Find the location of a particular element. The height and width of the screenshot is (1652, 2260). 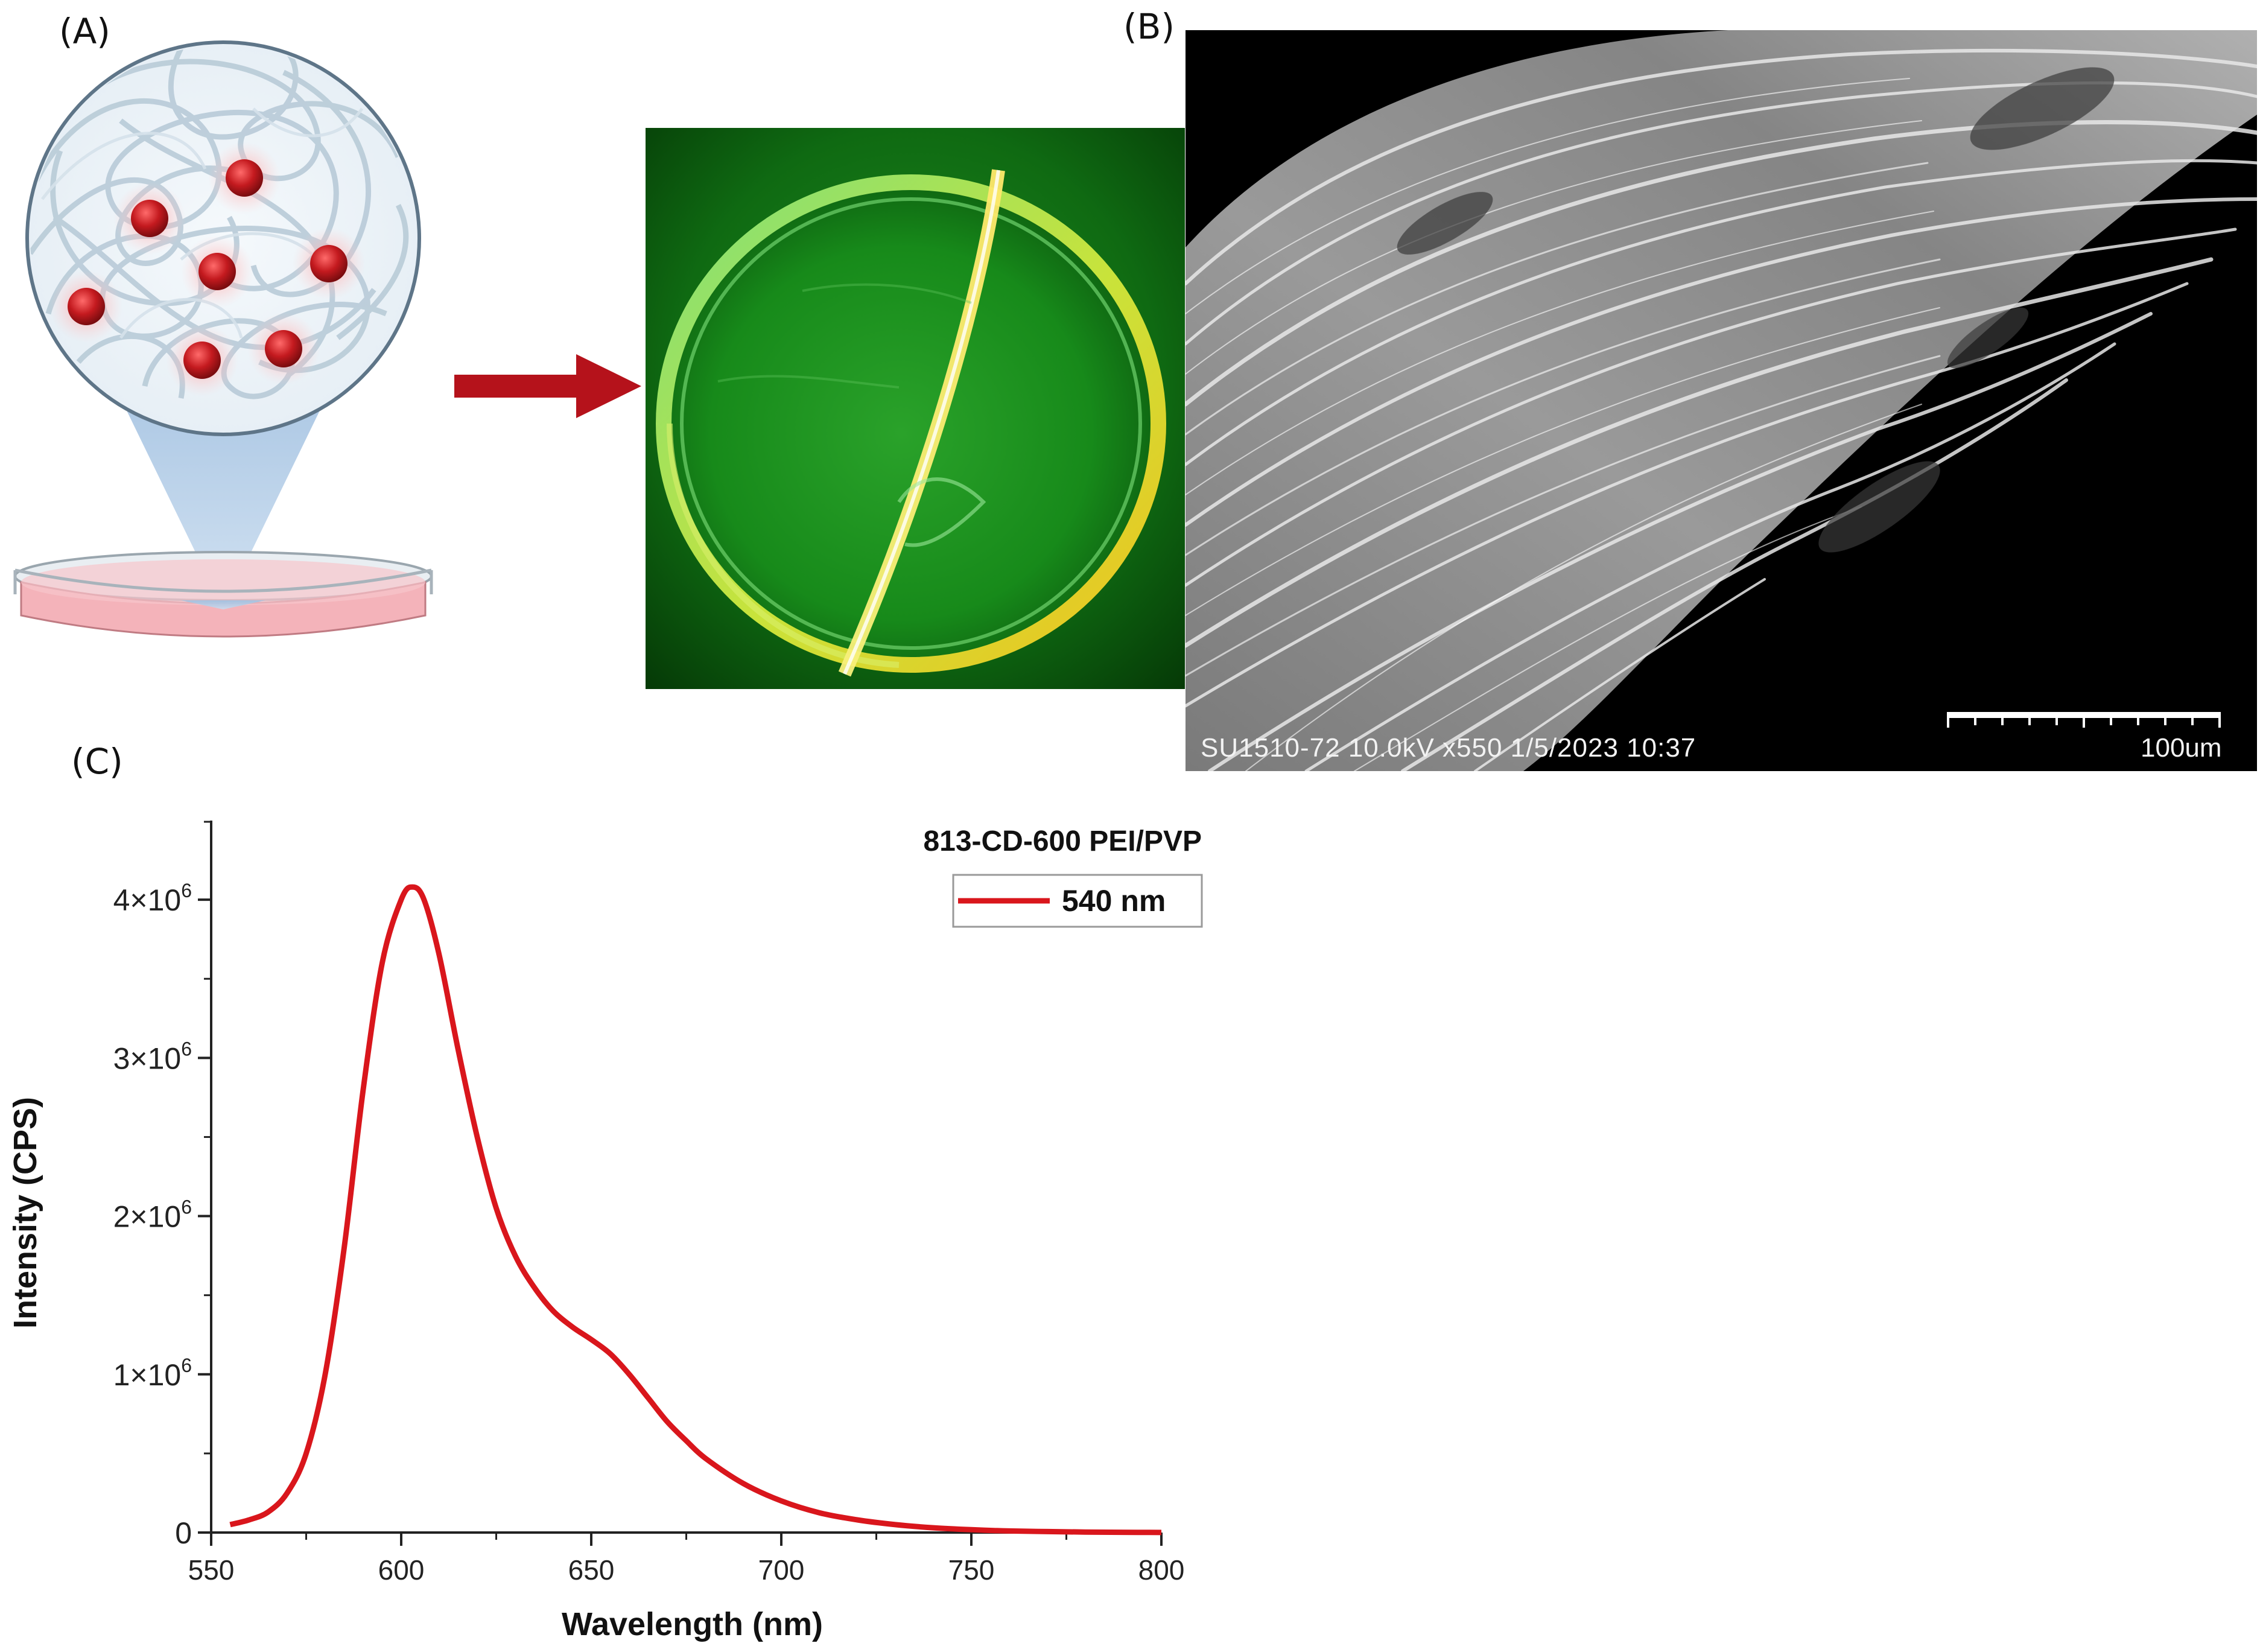

x-axis-label: Wavelength (nm) is located at coordinates (693, 1624).